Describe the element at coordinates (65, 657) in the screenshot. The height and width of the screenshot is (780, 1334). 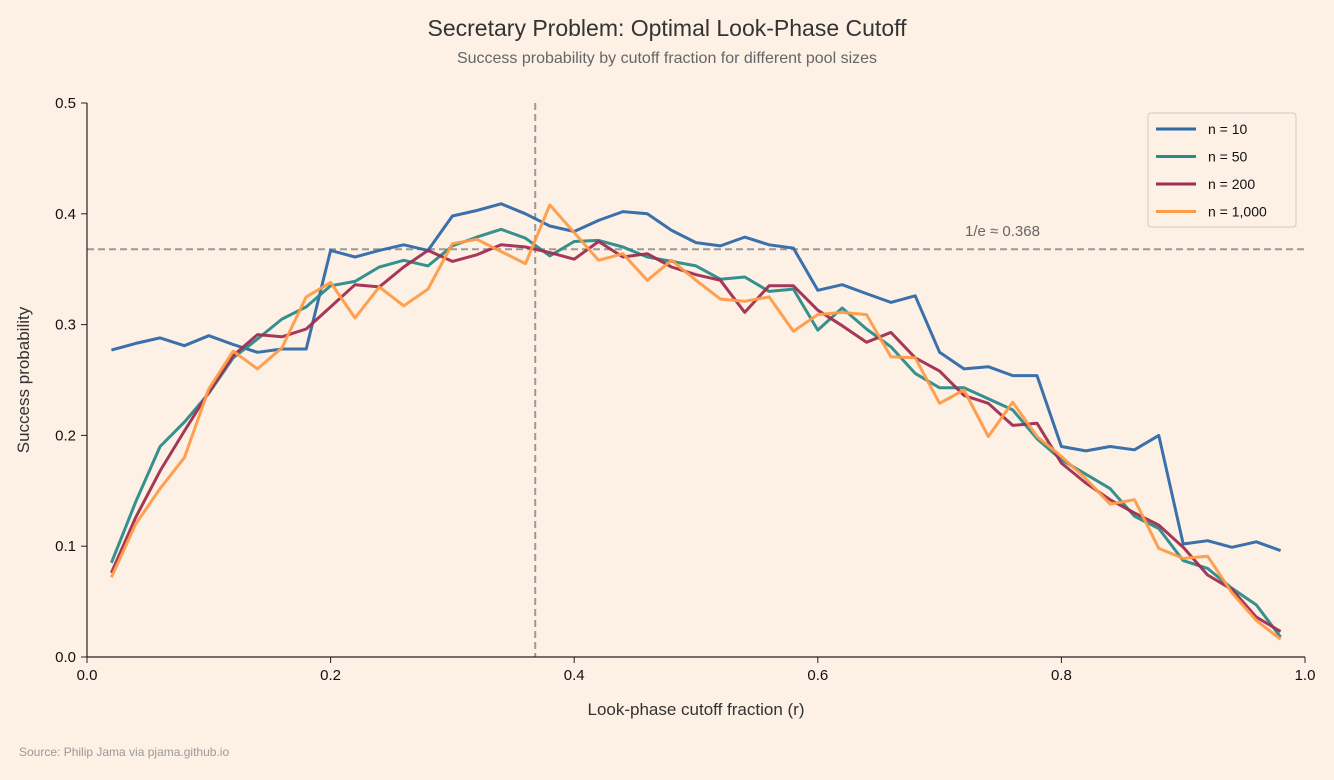
I see `y-tick-label: 0.0` at that location.